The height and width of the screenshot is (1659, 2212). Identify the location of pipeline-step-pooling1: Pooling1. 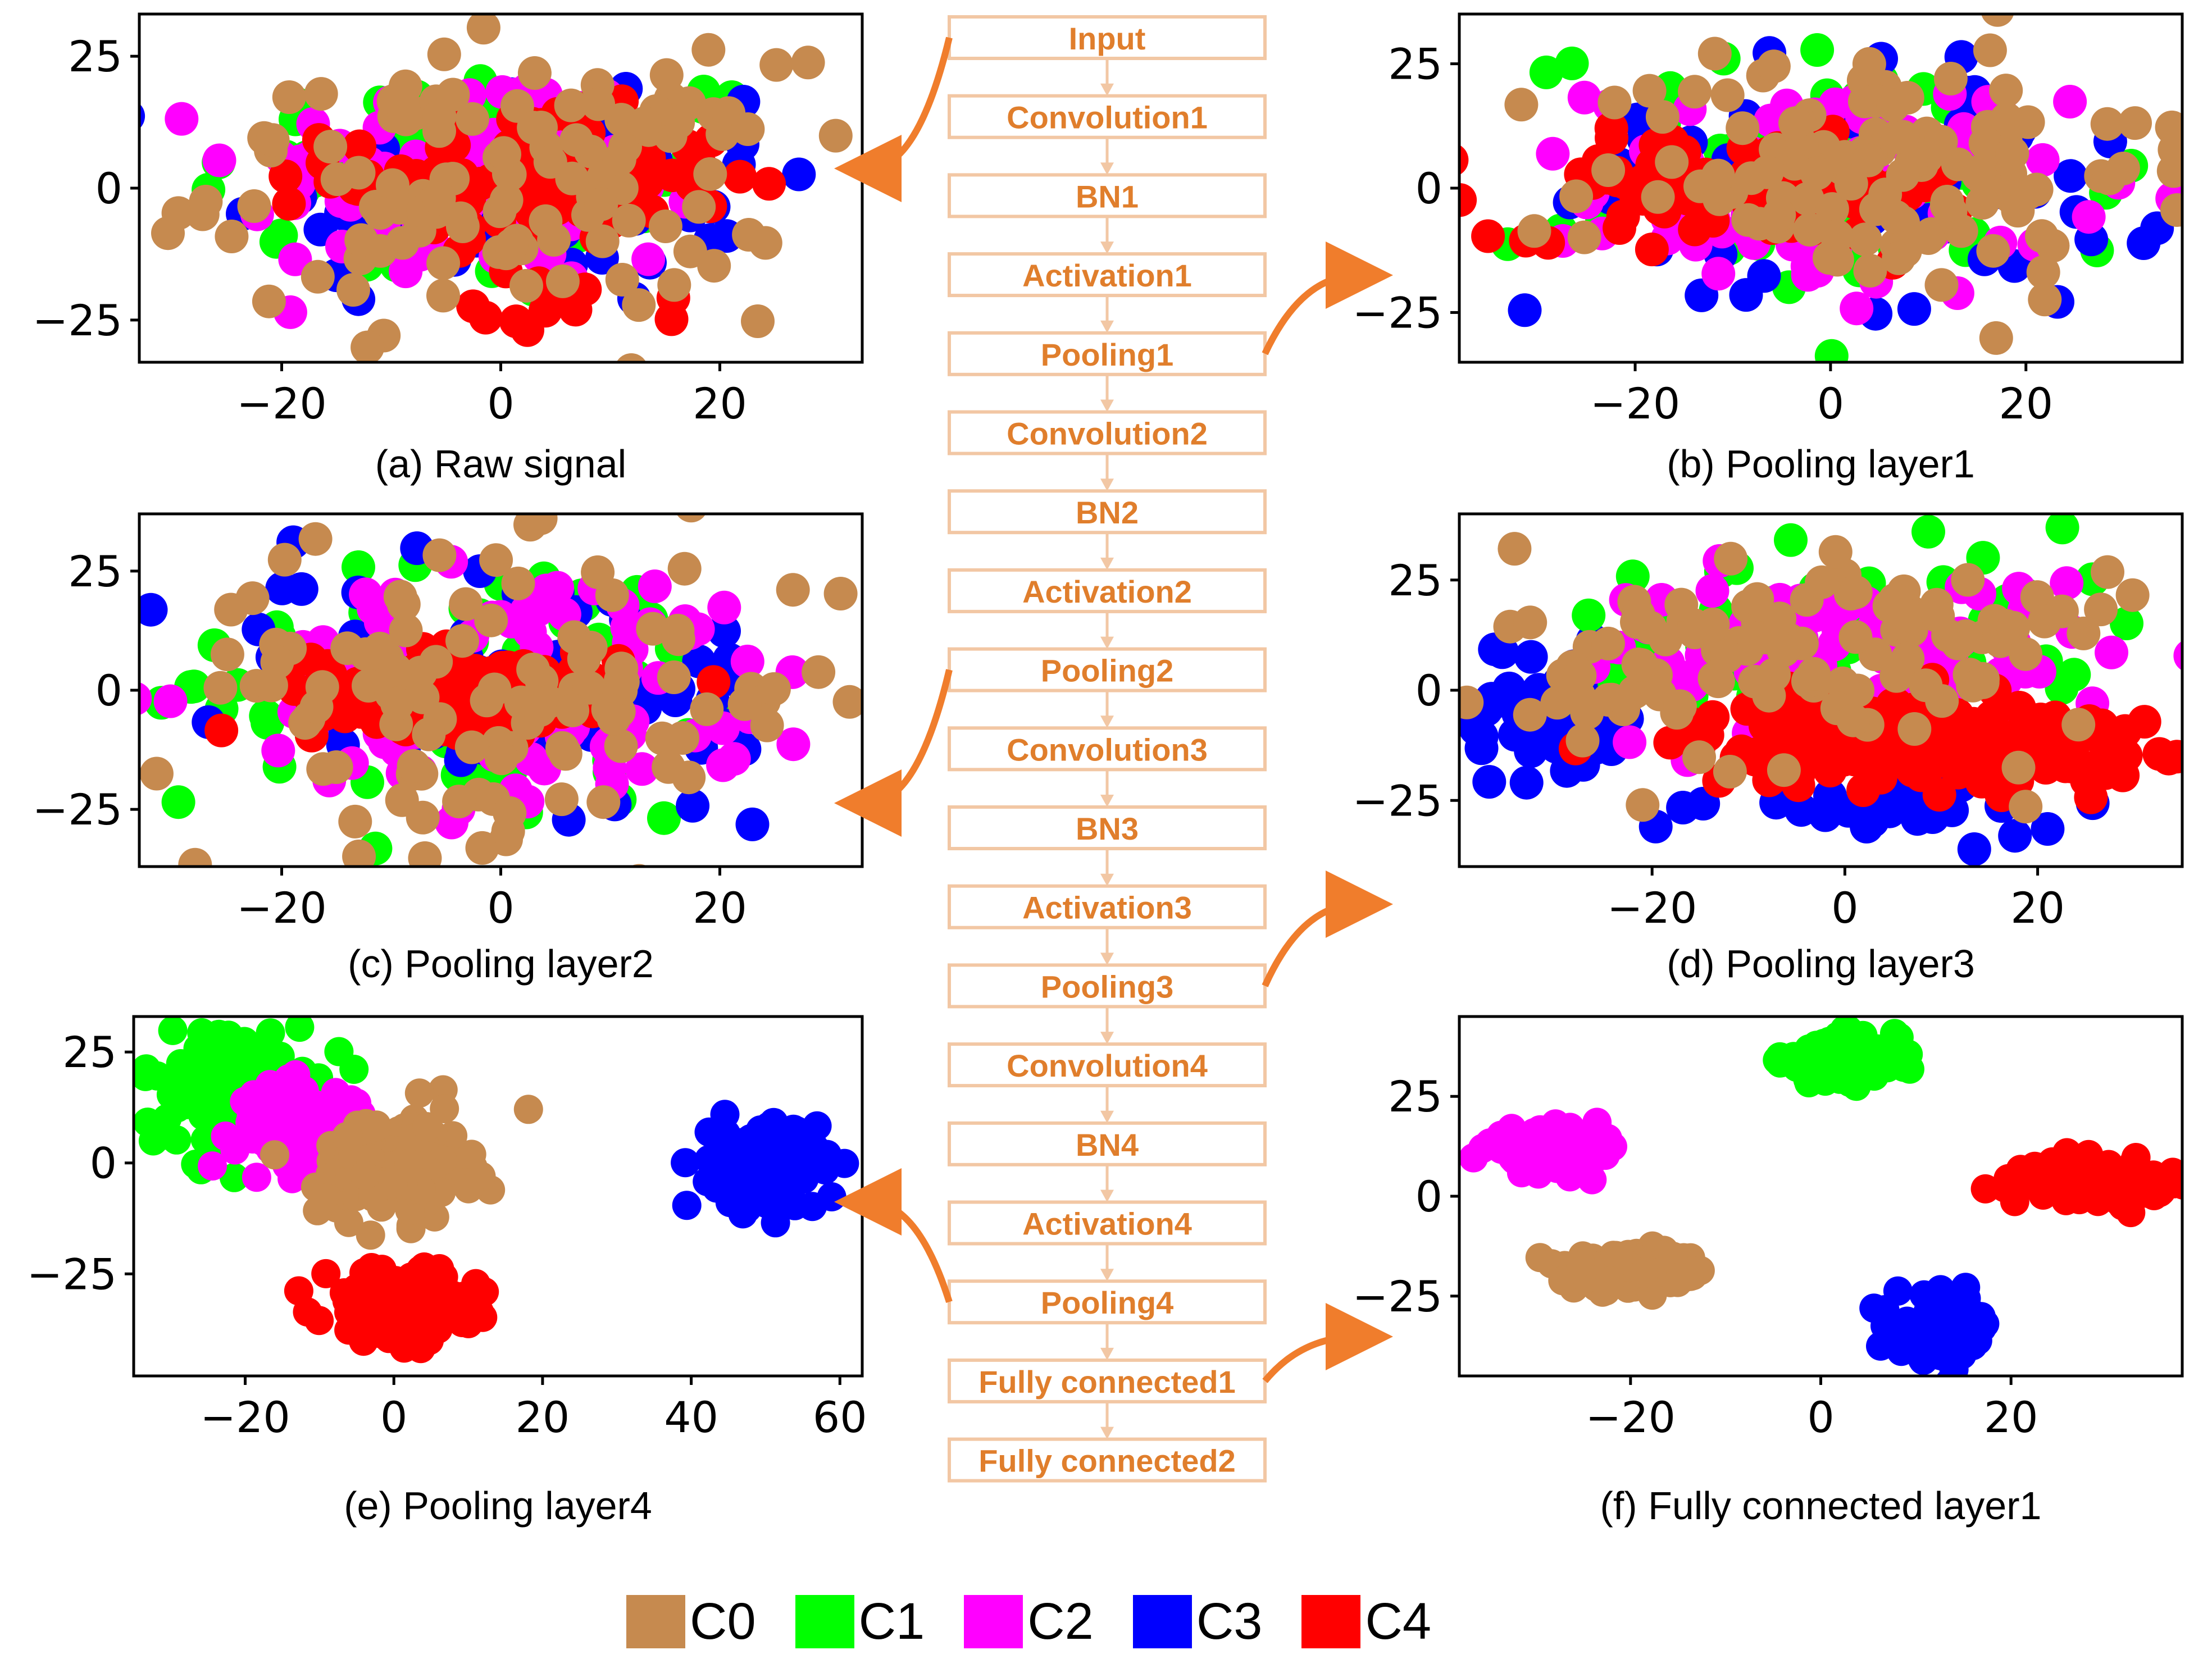
(1107, 371).